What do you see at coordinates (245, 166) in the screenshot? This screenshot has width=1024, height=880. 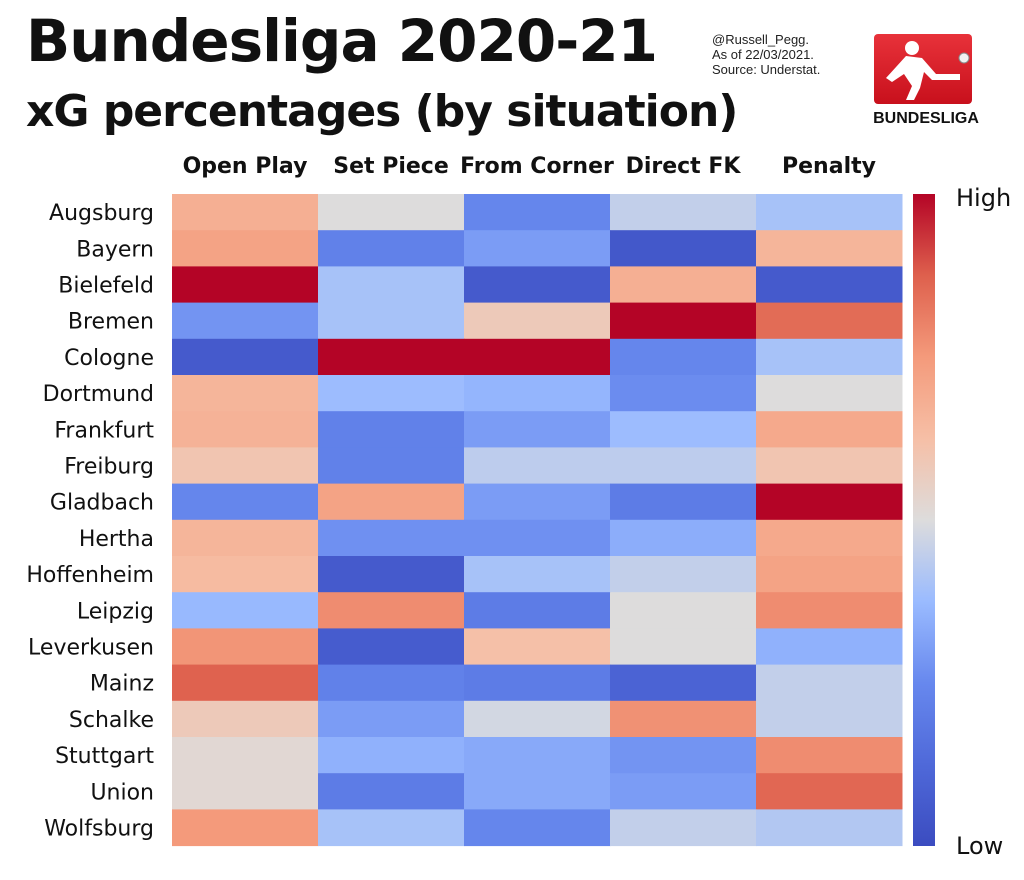 I see `column-label: Open Play` at bounding box center [245, 166].